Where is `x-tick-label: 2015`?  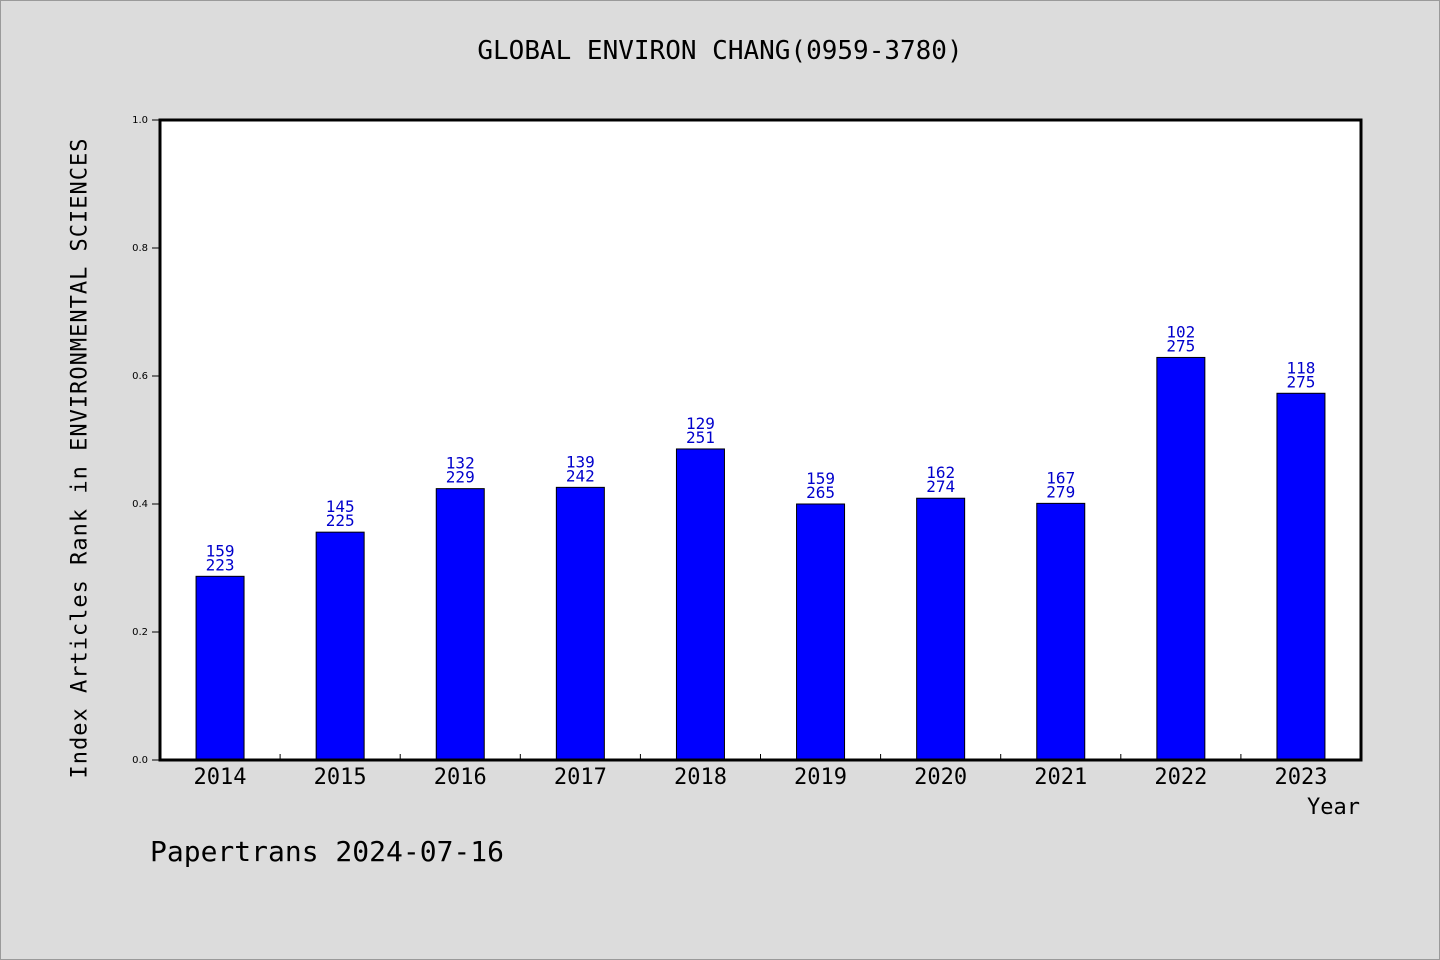
x-tick-label: 2015 is located at coordinates (340, 777).